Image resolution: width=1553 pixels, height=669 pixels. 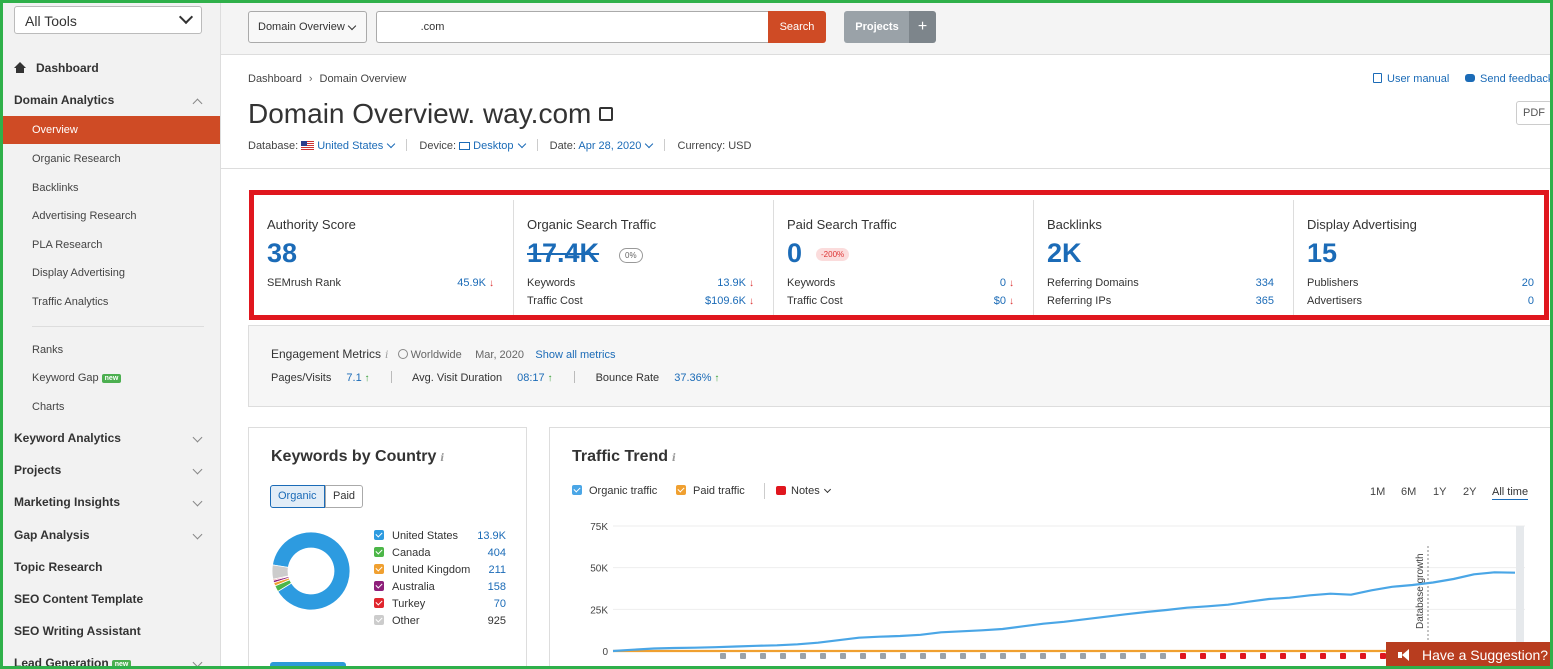 What do you see at coordinates (1064, 612) in the screenshot?
I see `series-line-organic-traffic` at bounding box center [1064, 612].